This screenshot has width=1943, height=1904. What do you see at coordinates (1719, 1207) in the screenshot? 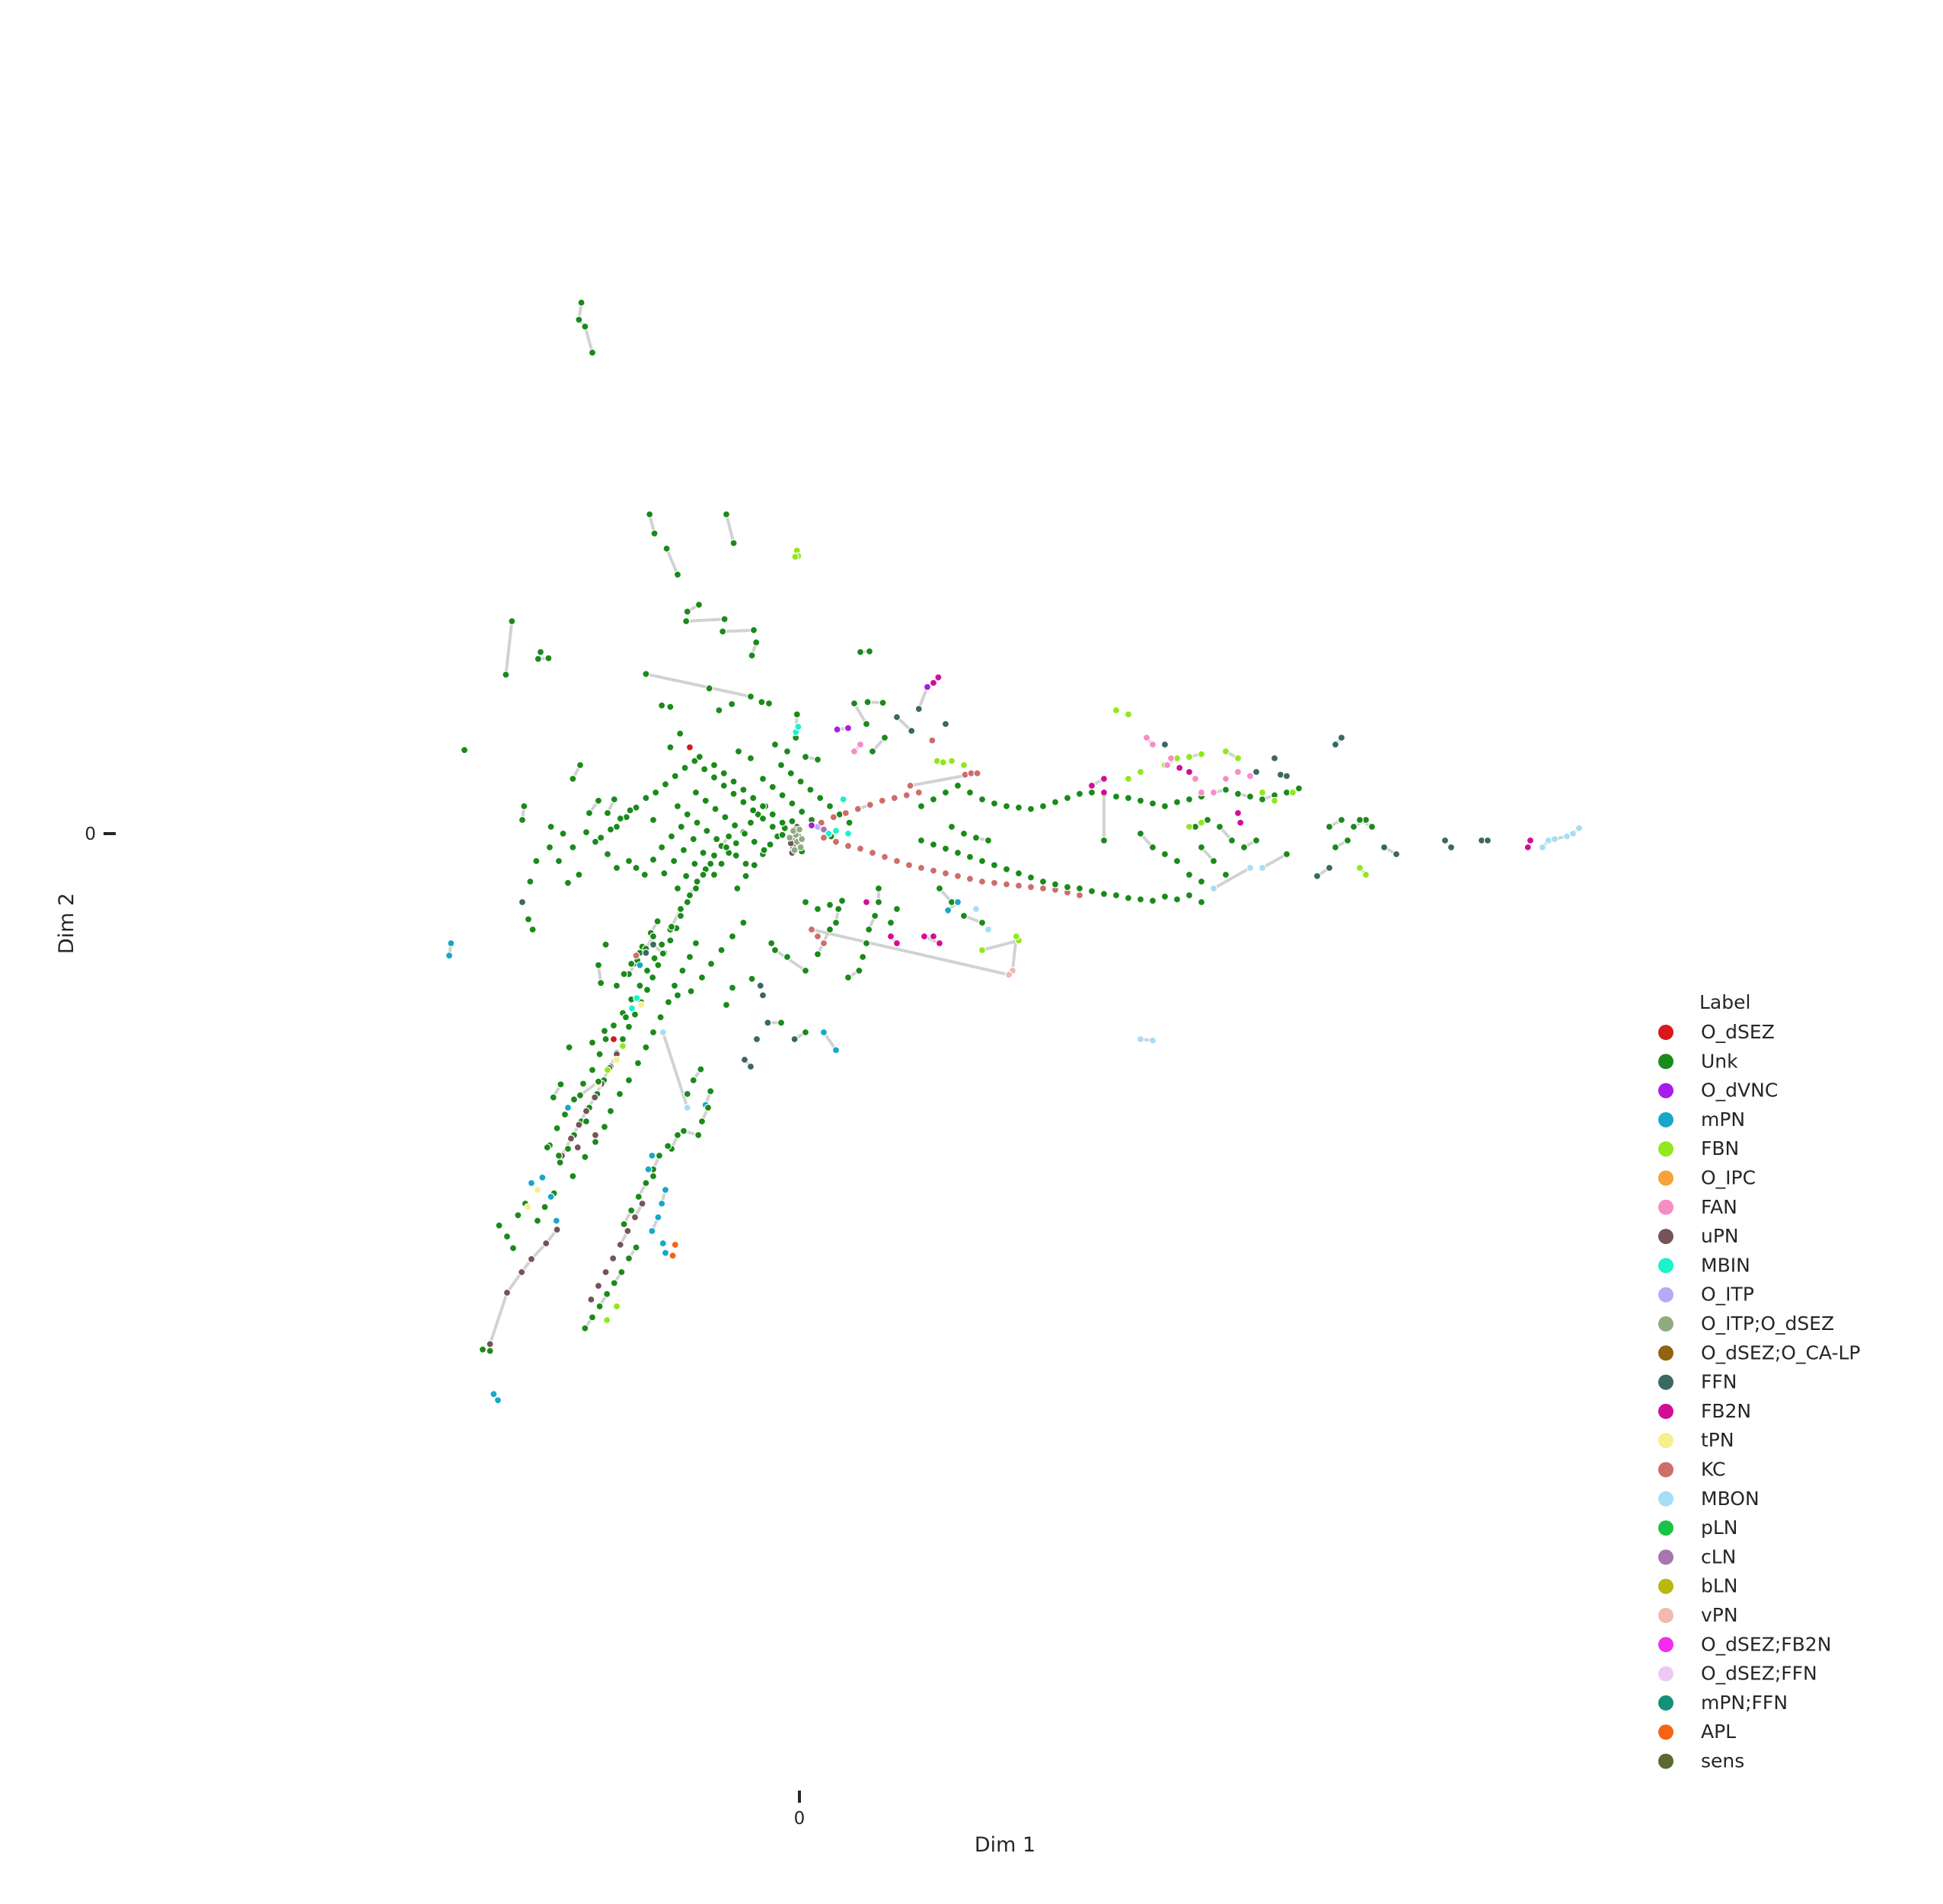
I see `legend-label: FAN` at bounding box center [1719, 1207].